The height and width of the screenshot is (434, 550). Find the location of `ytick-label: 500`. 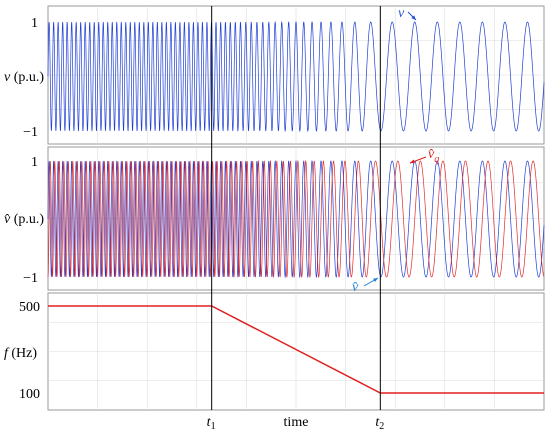

ytick-label: 500 is located at coordinates (29, 307).